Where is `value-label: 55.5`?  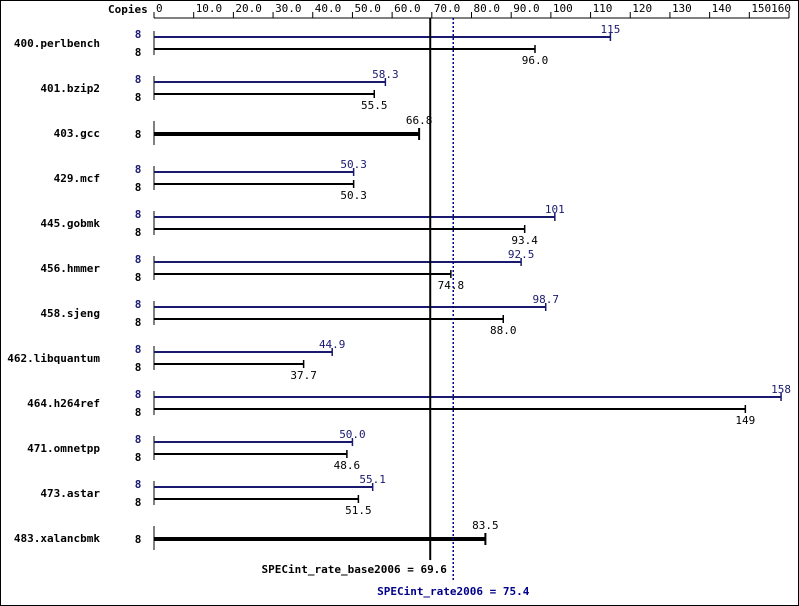
value-label: 55.5 is located at coordinates (374, 105).